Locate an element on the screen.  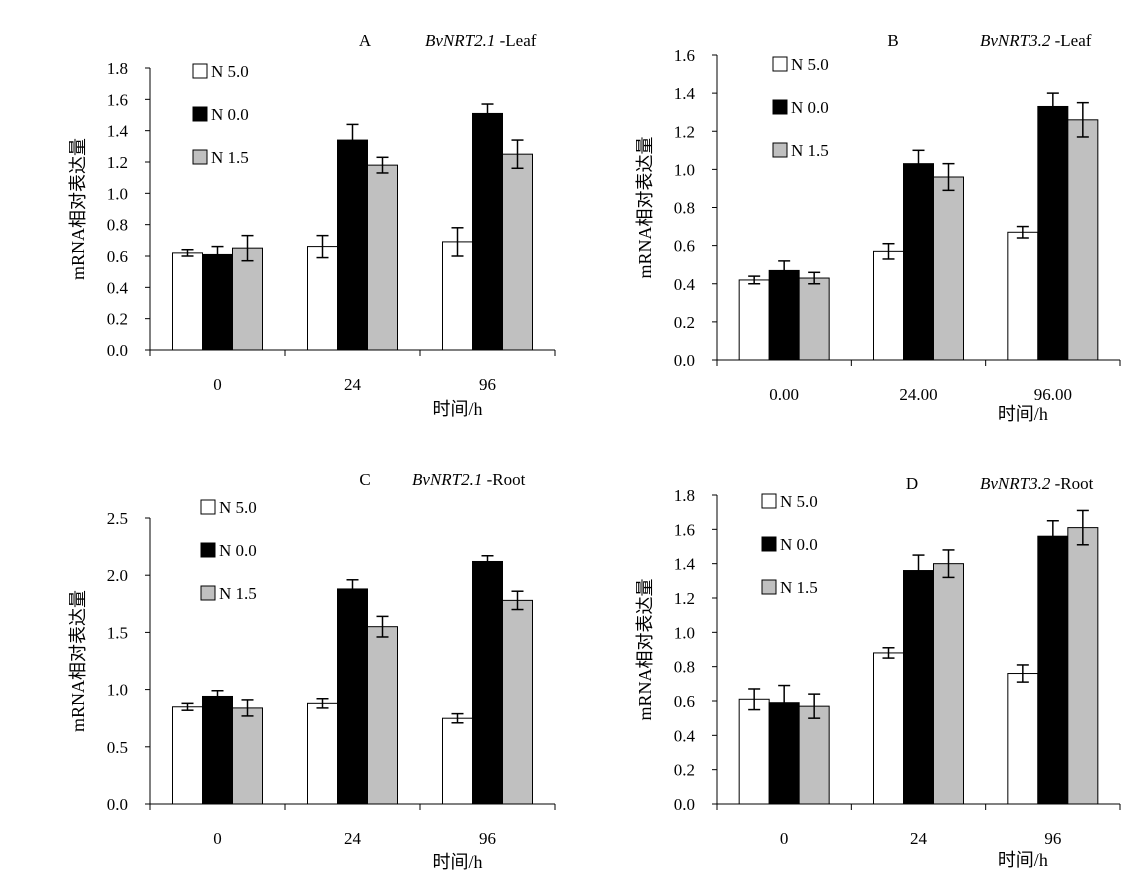
x-tick-label: 24.00 is located at coordinates (918, 394).